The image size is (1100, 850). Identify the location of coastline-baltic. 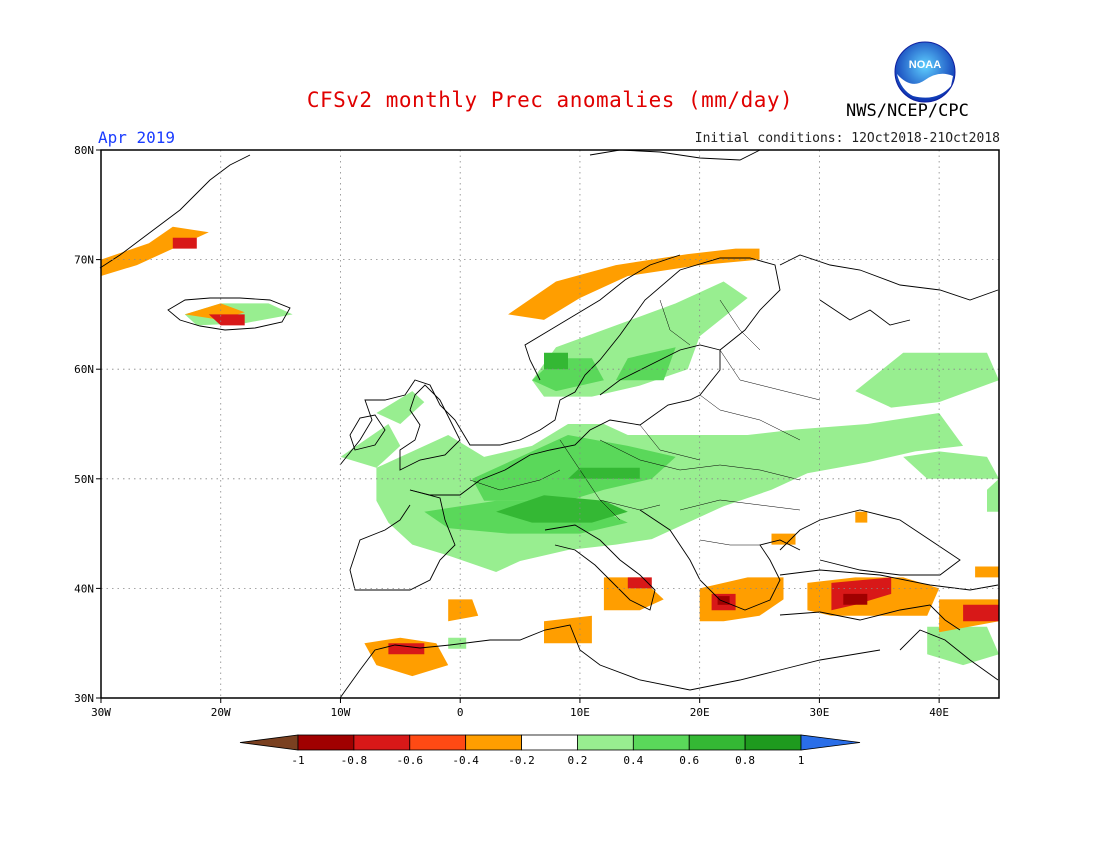
(660, 370).